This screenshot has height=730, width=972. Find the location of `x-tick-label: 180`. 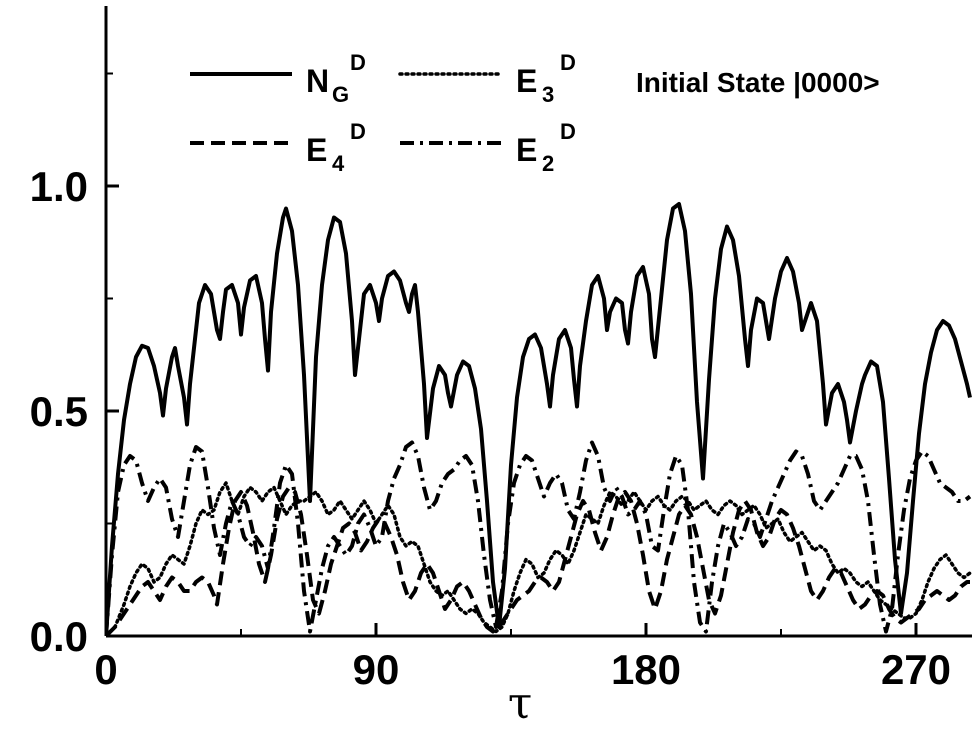

x-tick-label: 180 is located at coordinates (646, 669).